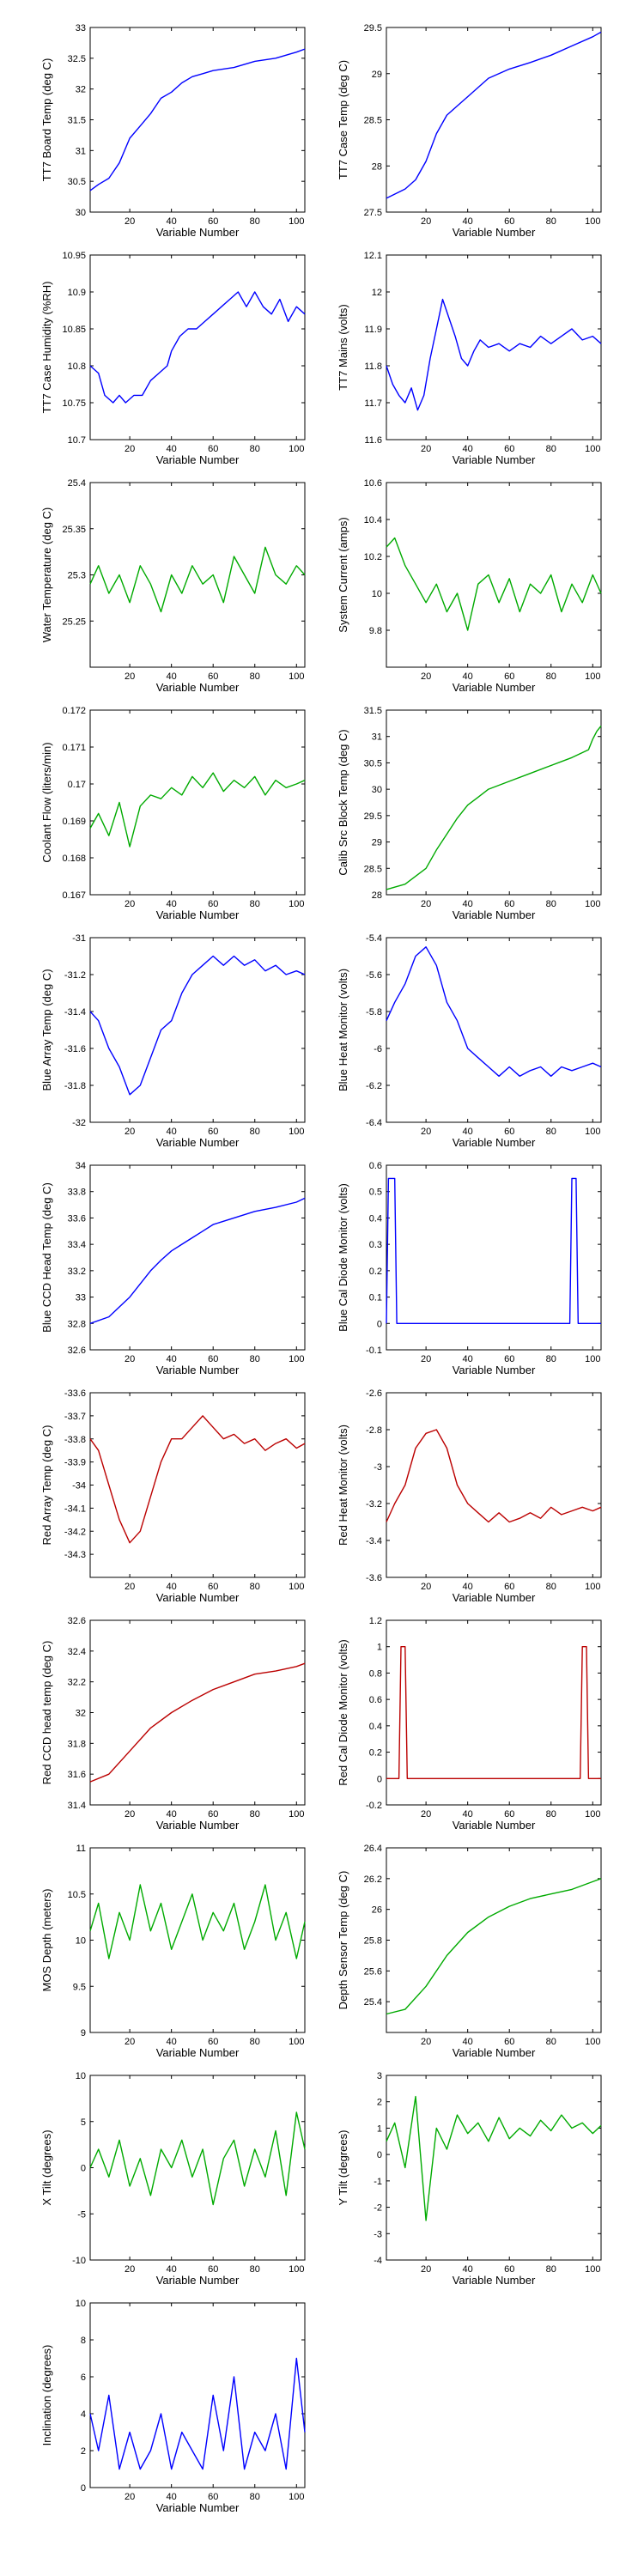  What do you see at coordinates (373, 441) in the screenshot?
I see `y-tick-label: 11.6` at bounding box center [373, 441].